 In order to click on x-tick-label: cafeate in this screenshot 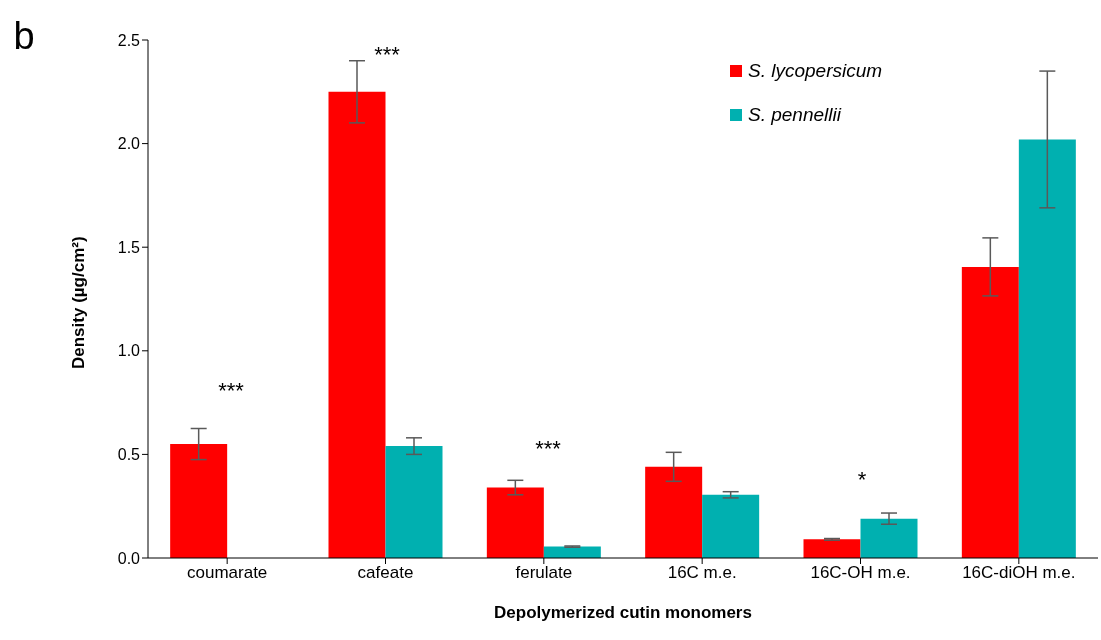, I will do `click(385, 573)`.